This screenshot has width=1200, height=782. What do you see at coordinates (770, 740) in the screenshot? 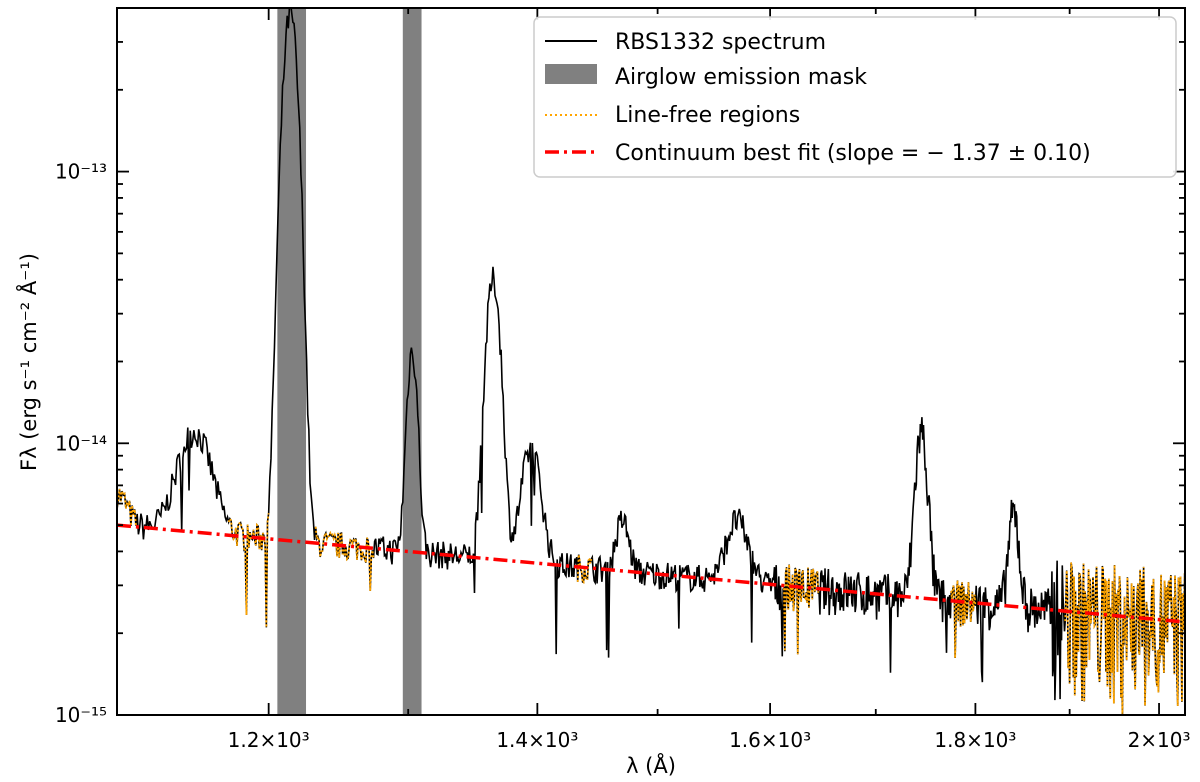
I see `x-tick-label: 1.6×10³` at bounding box center [770, 740].